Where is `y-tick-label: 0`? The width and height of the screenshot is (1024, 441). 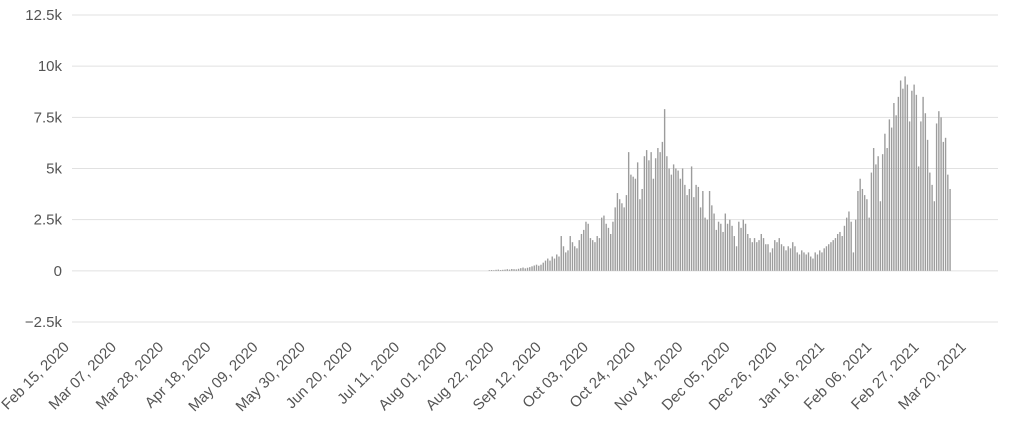
y-tick-label: 0 is located at coordinates (58, 271).